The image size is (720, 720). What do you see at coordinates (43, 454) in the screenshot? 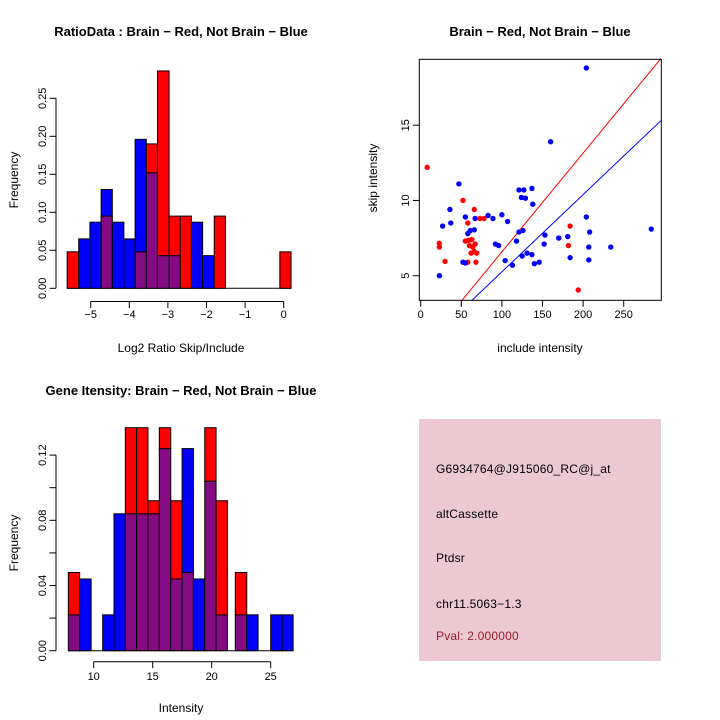
I see `svg-text: 0.12` at bounding box center [43, 454].